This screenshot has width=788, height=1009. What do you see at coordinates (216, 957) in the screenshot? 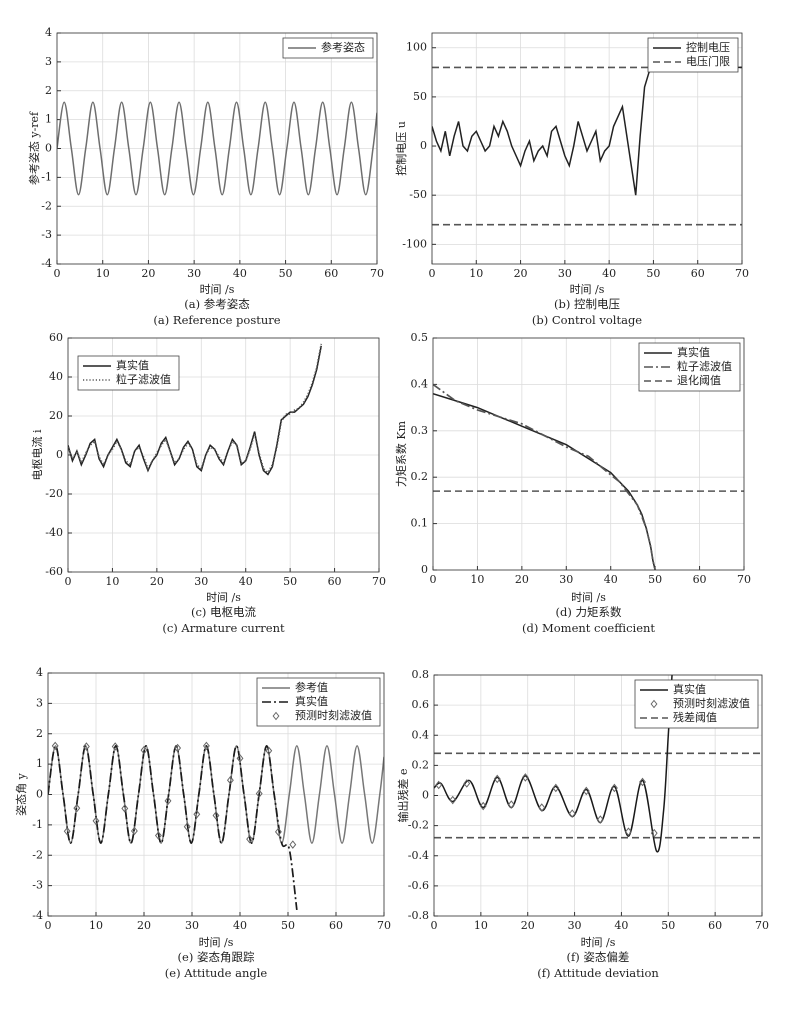
I see `caption: (e) 姿态角跟踪` at bounding box center [216, 957].